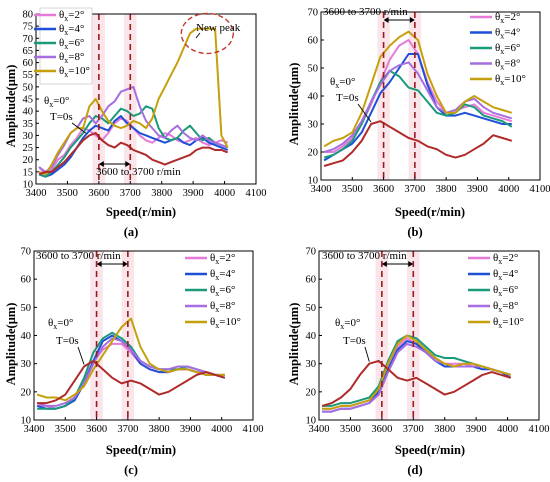 The height and width of the screenshot is (482, 550). Describe the element at coordinates (28, 15) in the screenshot. I see `y-tick-label: 80` at that location.